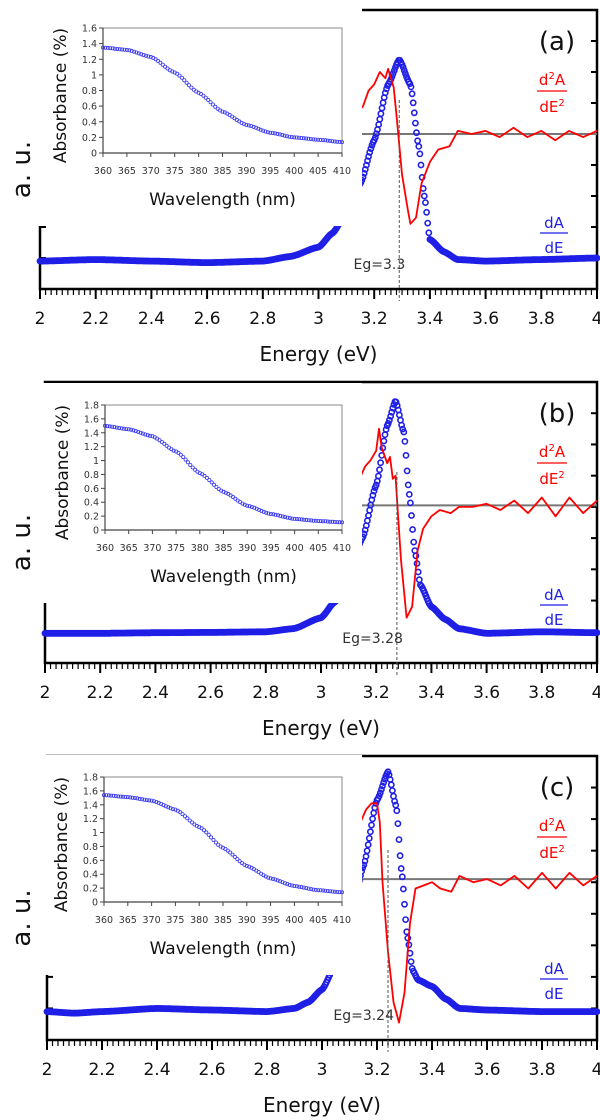 Image resolution: width=600 pixels, height=1120 pixels. Describe the element at coordinates (266, 1070) in the screenshot. I see `x-tick-label: 2.8` at that location.